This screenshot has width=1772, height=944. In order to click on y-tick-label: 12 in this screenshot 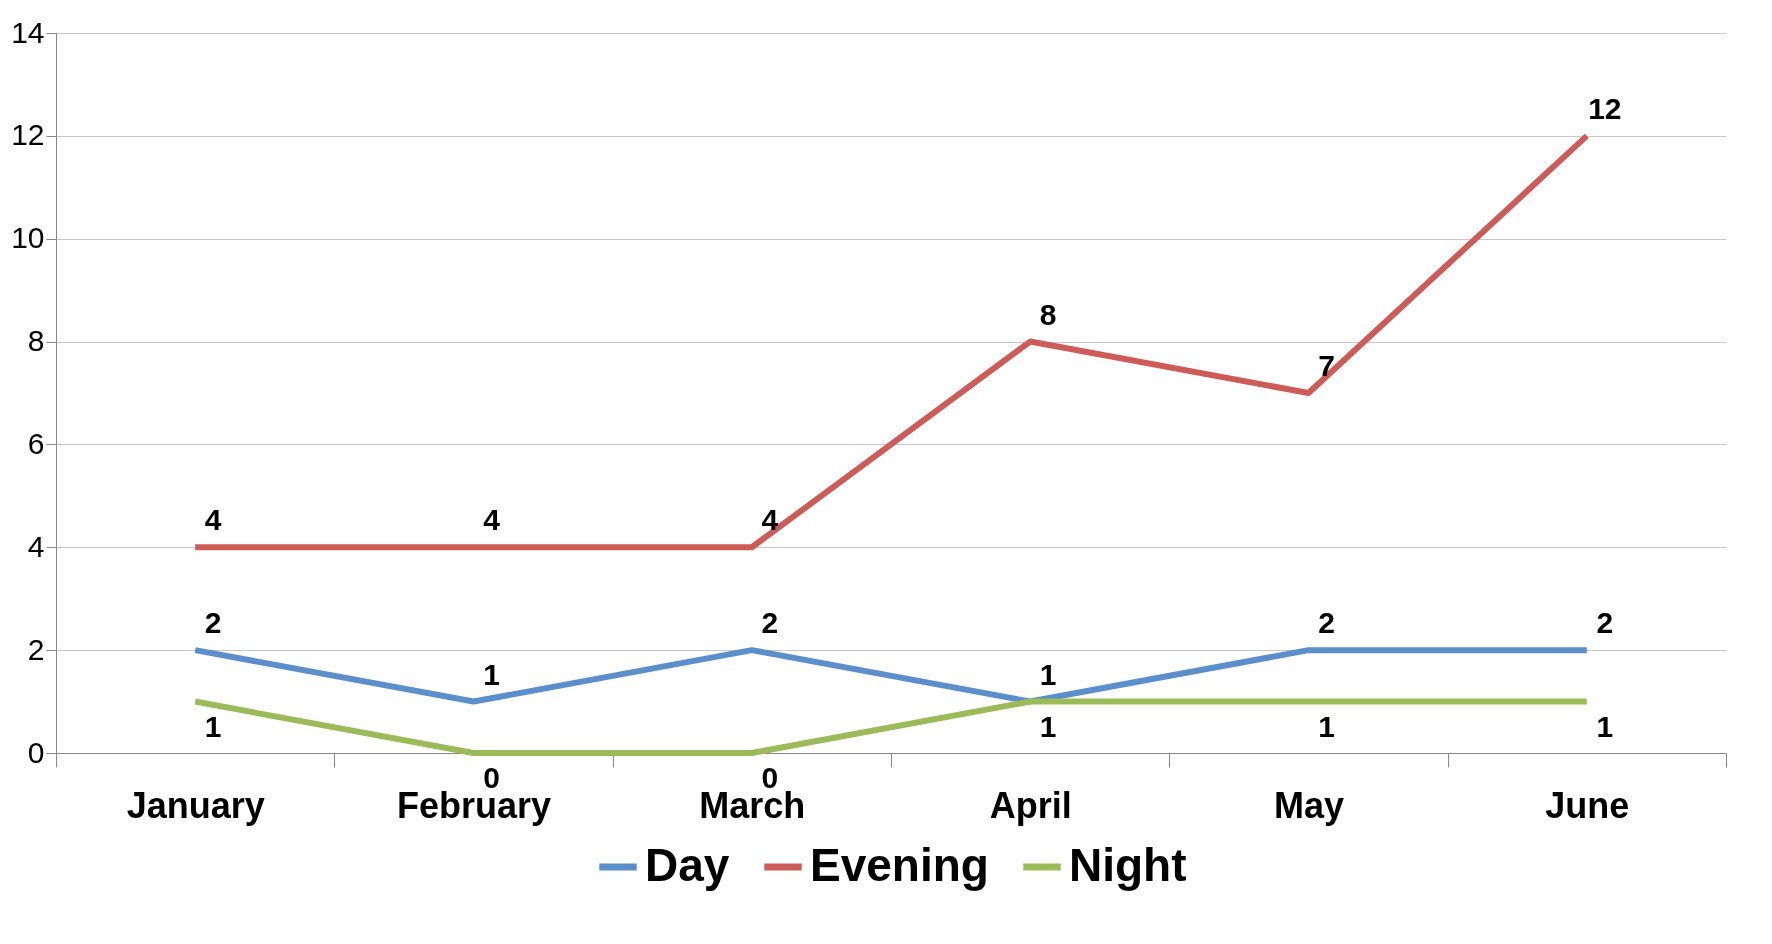, I will do `click(28, 135)`.